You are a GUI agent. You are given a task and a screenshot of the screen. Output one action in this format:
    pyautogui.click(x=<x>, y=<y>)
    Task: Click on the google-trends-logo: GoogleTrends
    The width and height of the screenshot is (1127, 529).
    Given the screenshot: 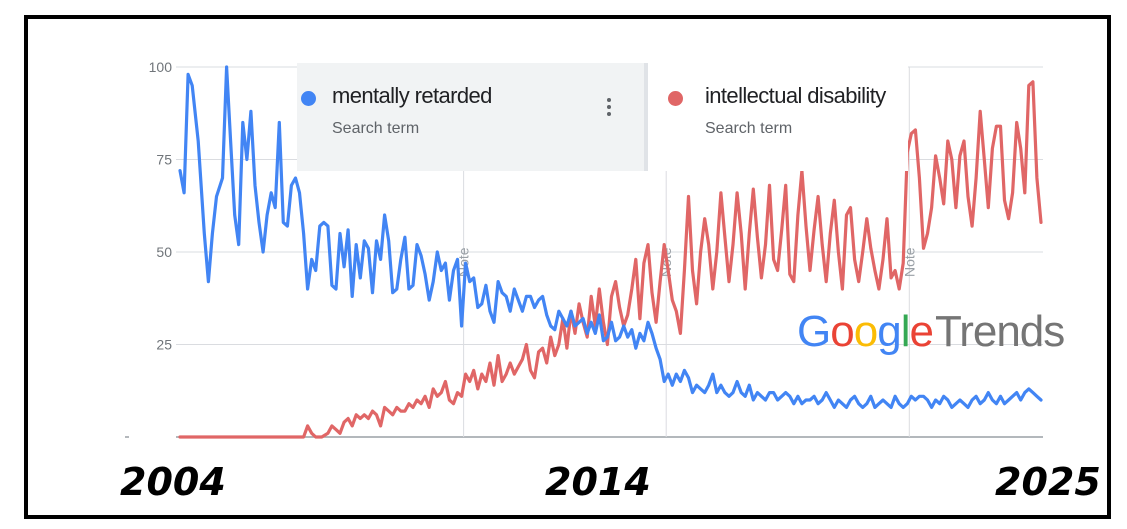 What is the action you would take?
    pyautogui.click(x=931, y=331)
    